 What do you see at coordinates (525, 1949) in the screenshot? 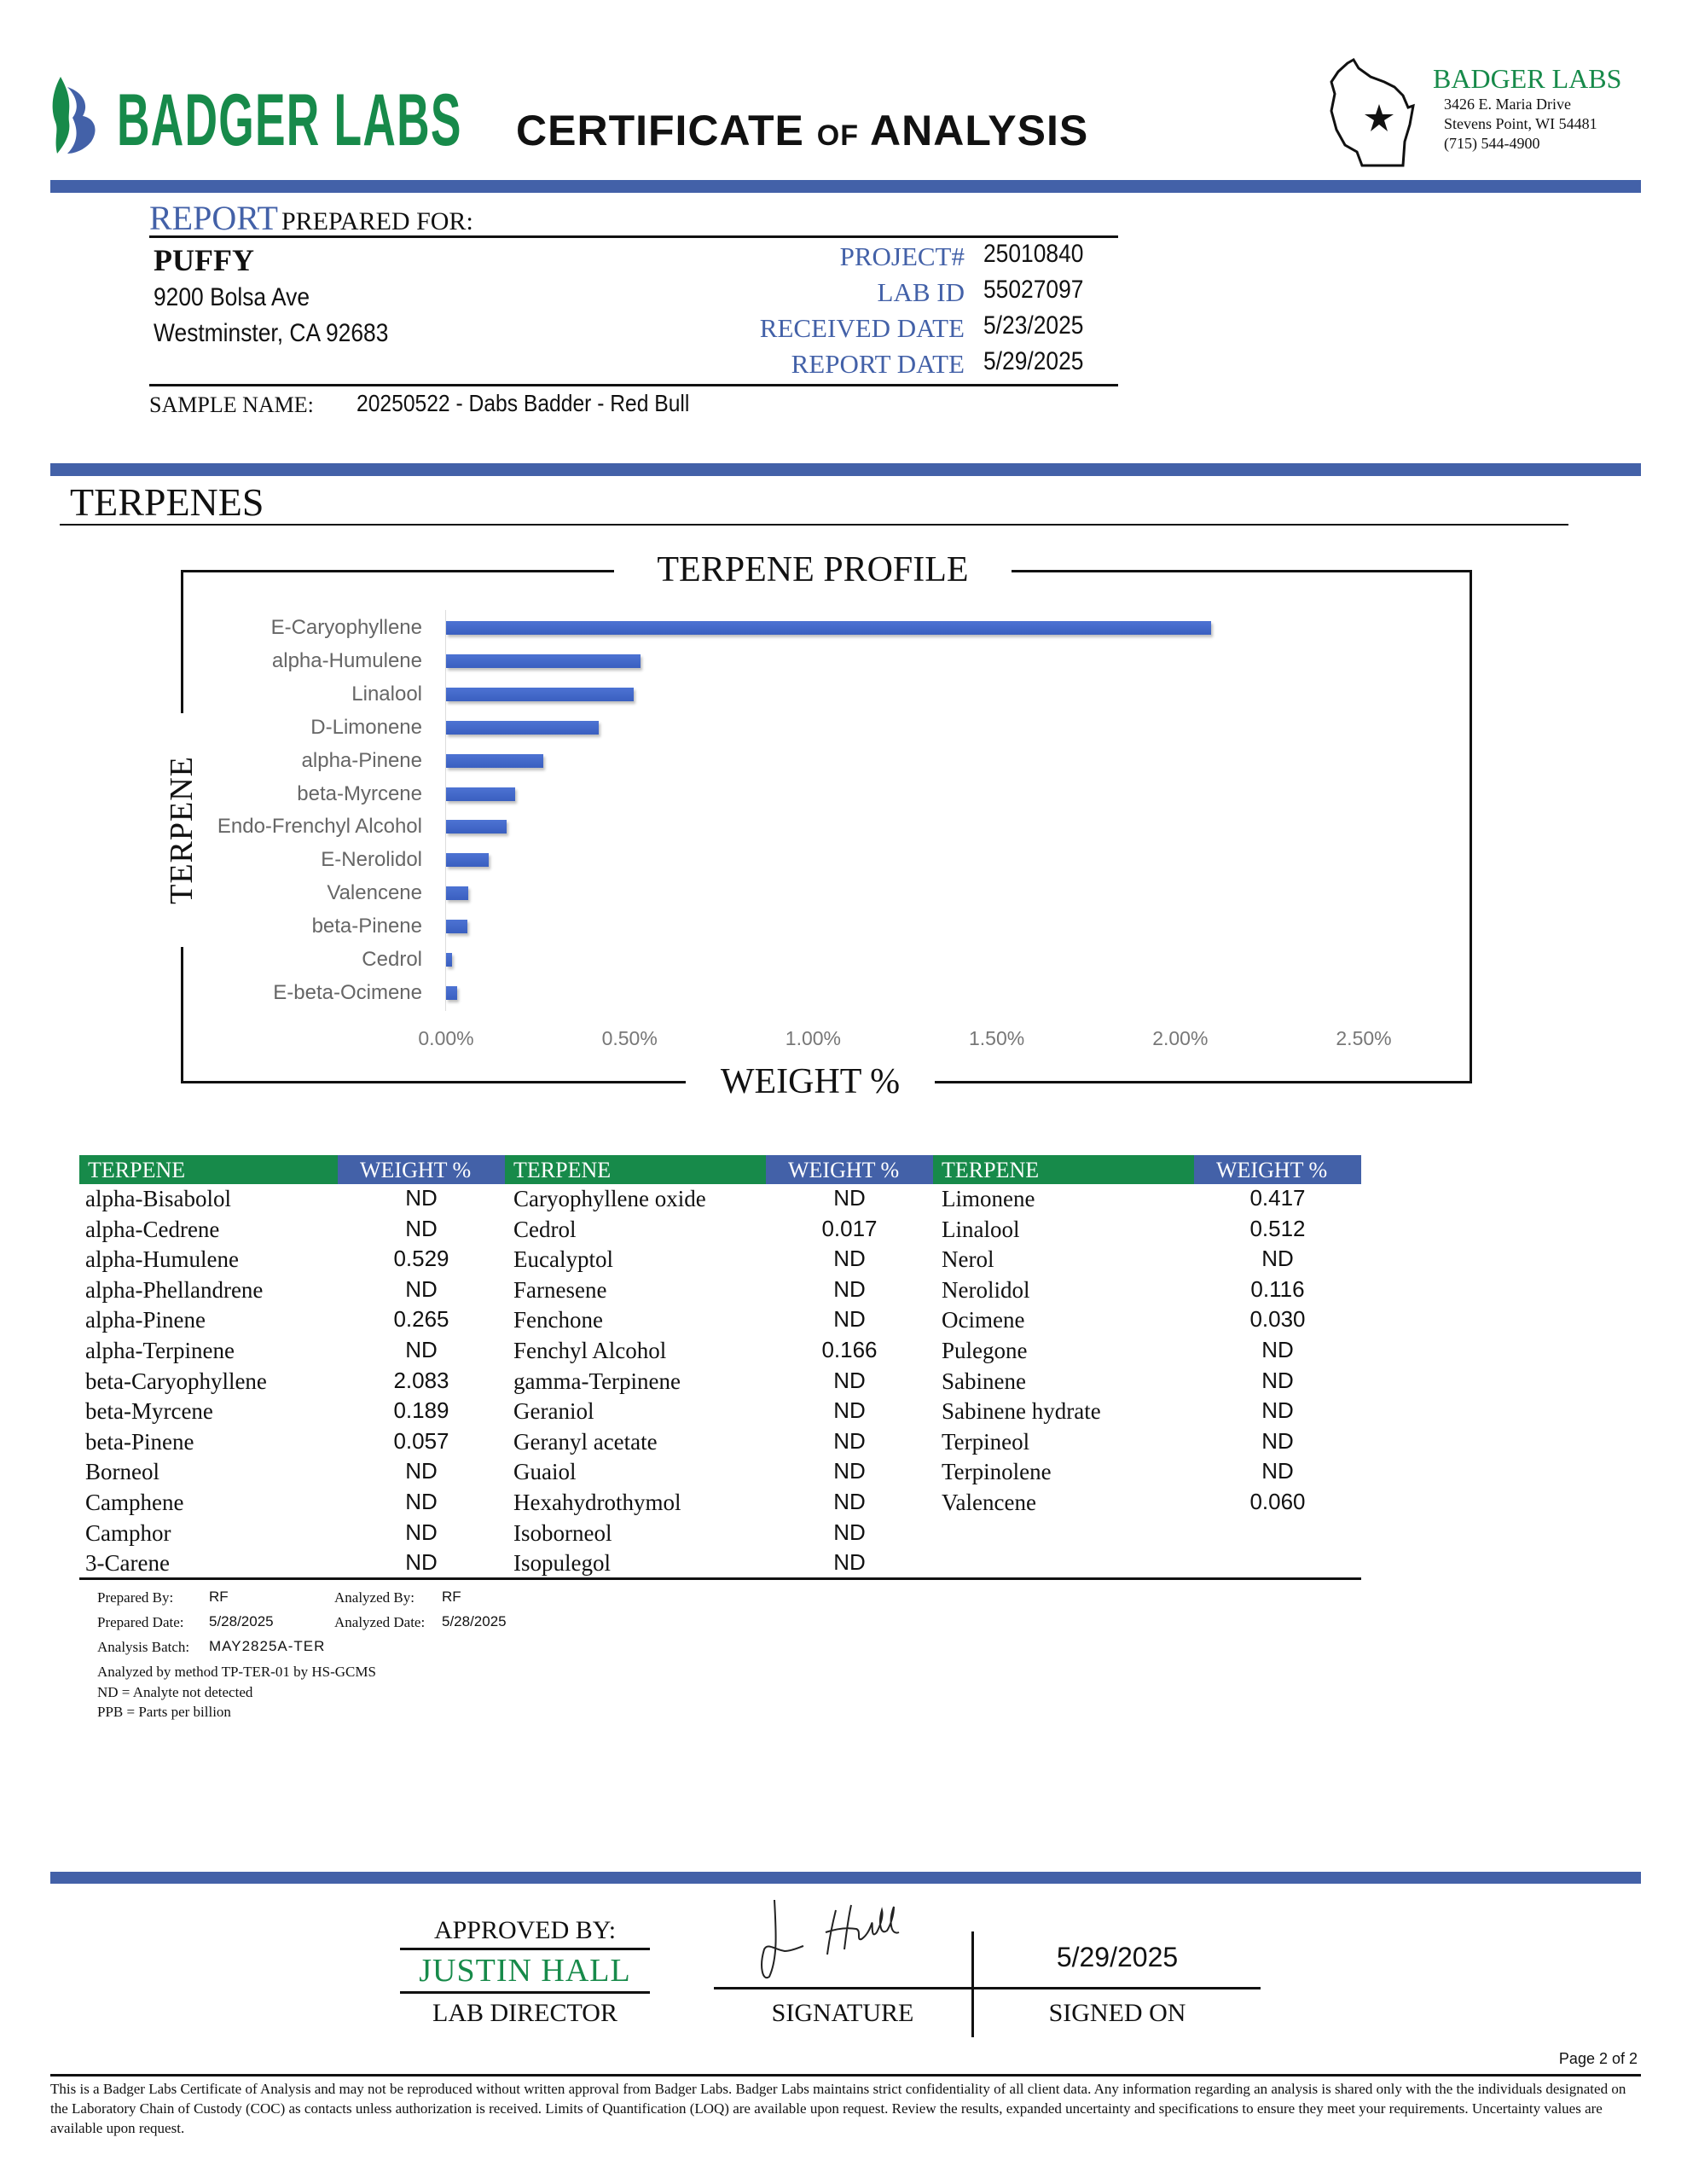
I see `approved-rule-top` at bounding box center [525, 1949].